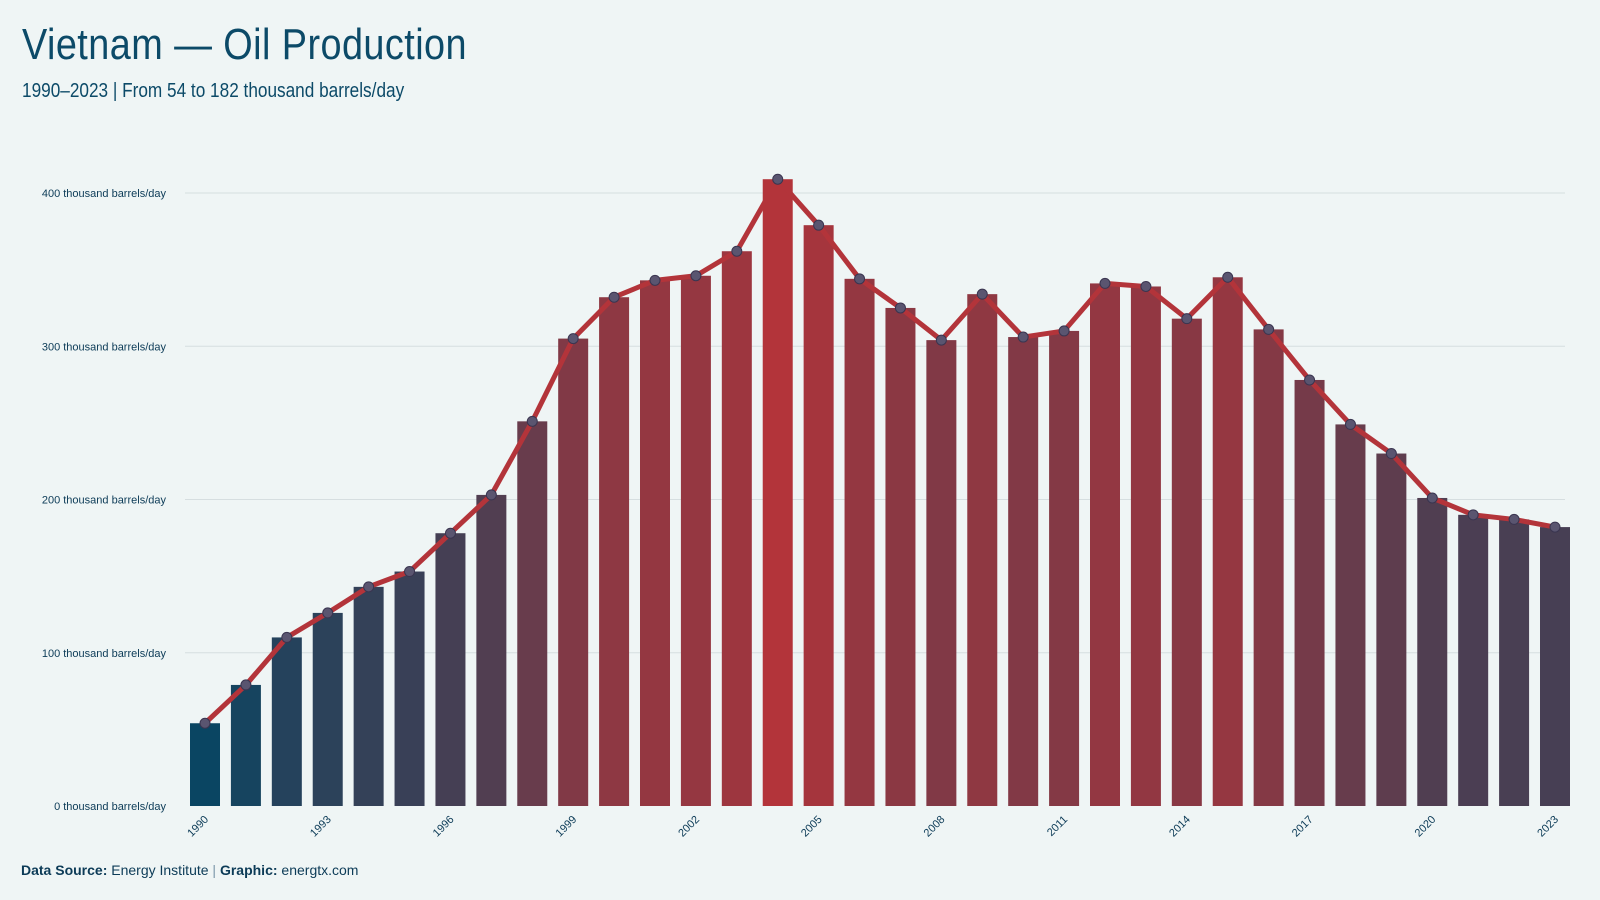  What do you see at coordinates (900, 308) in the screenshot?
I see `marker-2007` at bounding box center [900, 308].